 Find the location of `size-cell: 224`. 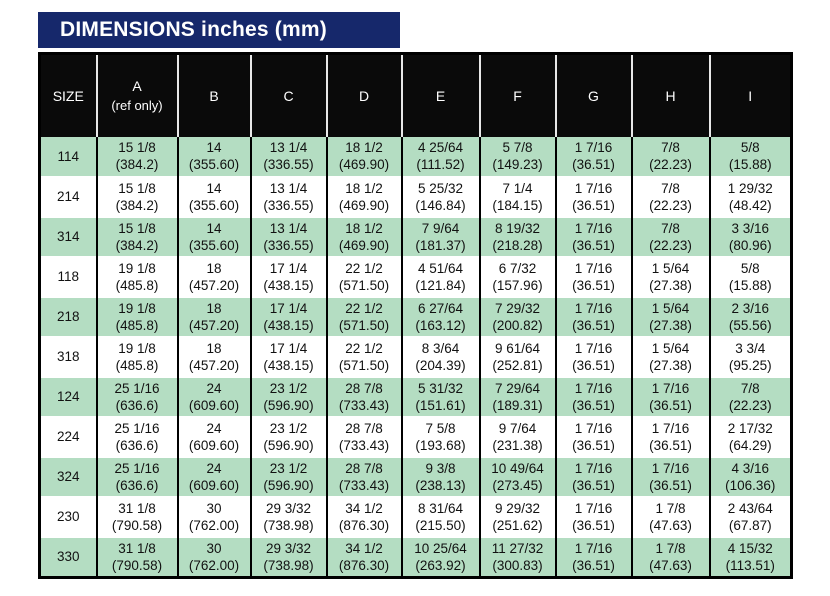

size-cell: 224 is located at coordinates (68, 436).